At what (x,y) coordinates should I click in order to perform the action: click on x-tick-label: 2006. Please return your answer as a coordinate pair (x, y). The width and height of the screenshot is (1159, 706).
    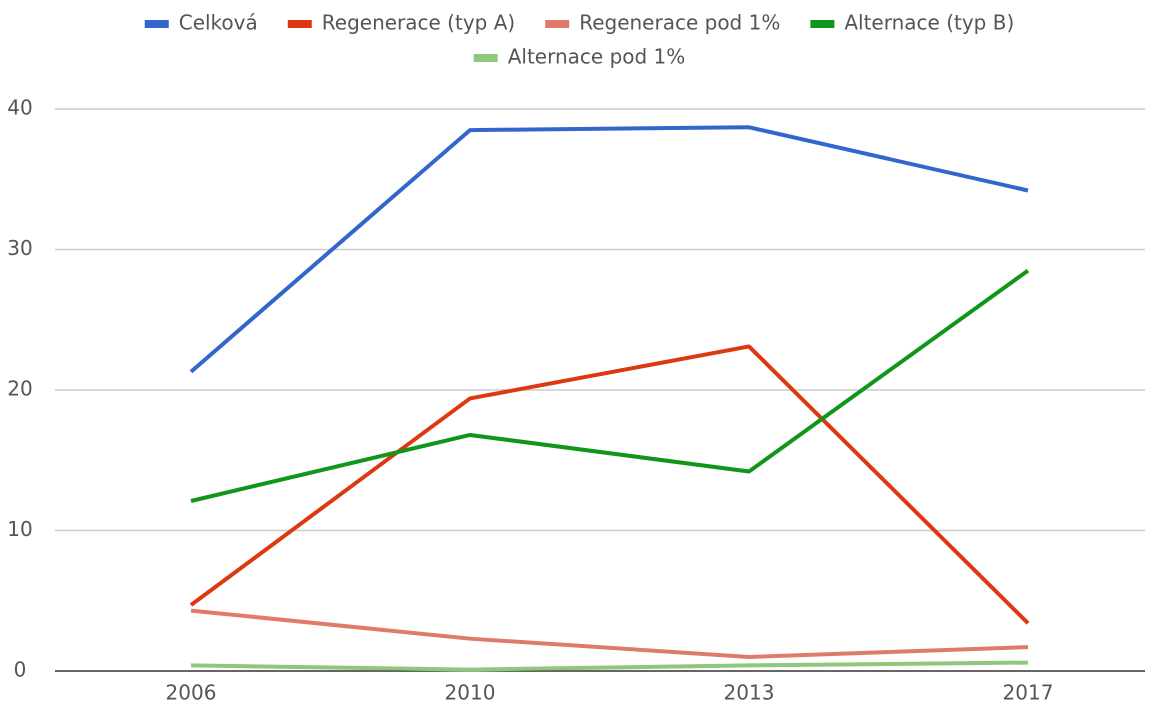
    Looking at the image, I should click on (191, 693).